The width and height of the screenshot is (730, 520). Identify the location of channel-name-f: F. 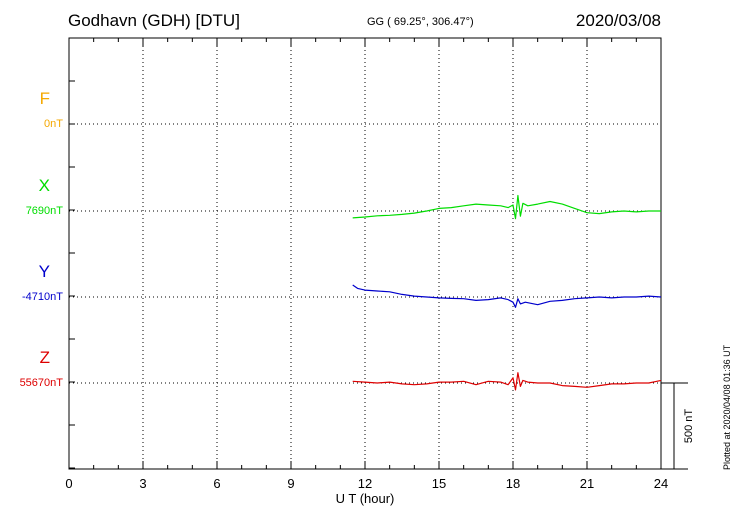
(44, 98).